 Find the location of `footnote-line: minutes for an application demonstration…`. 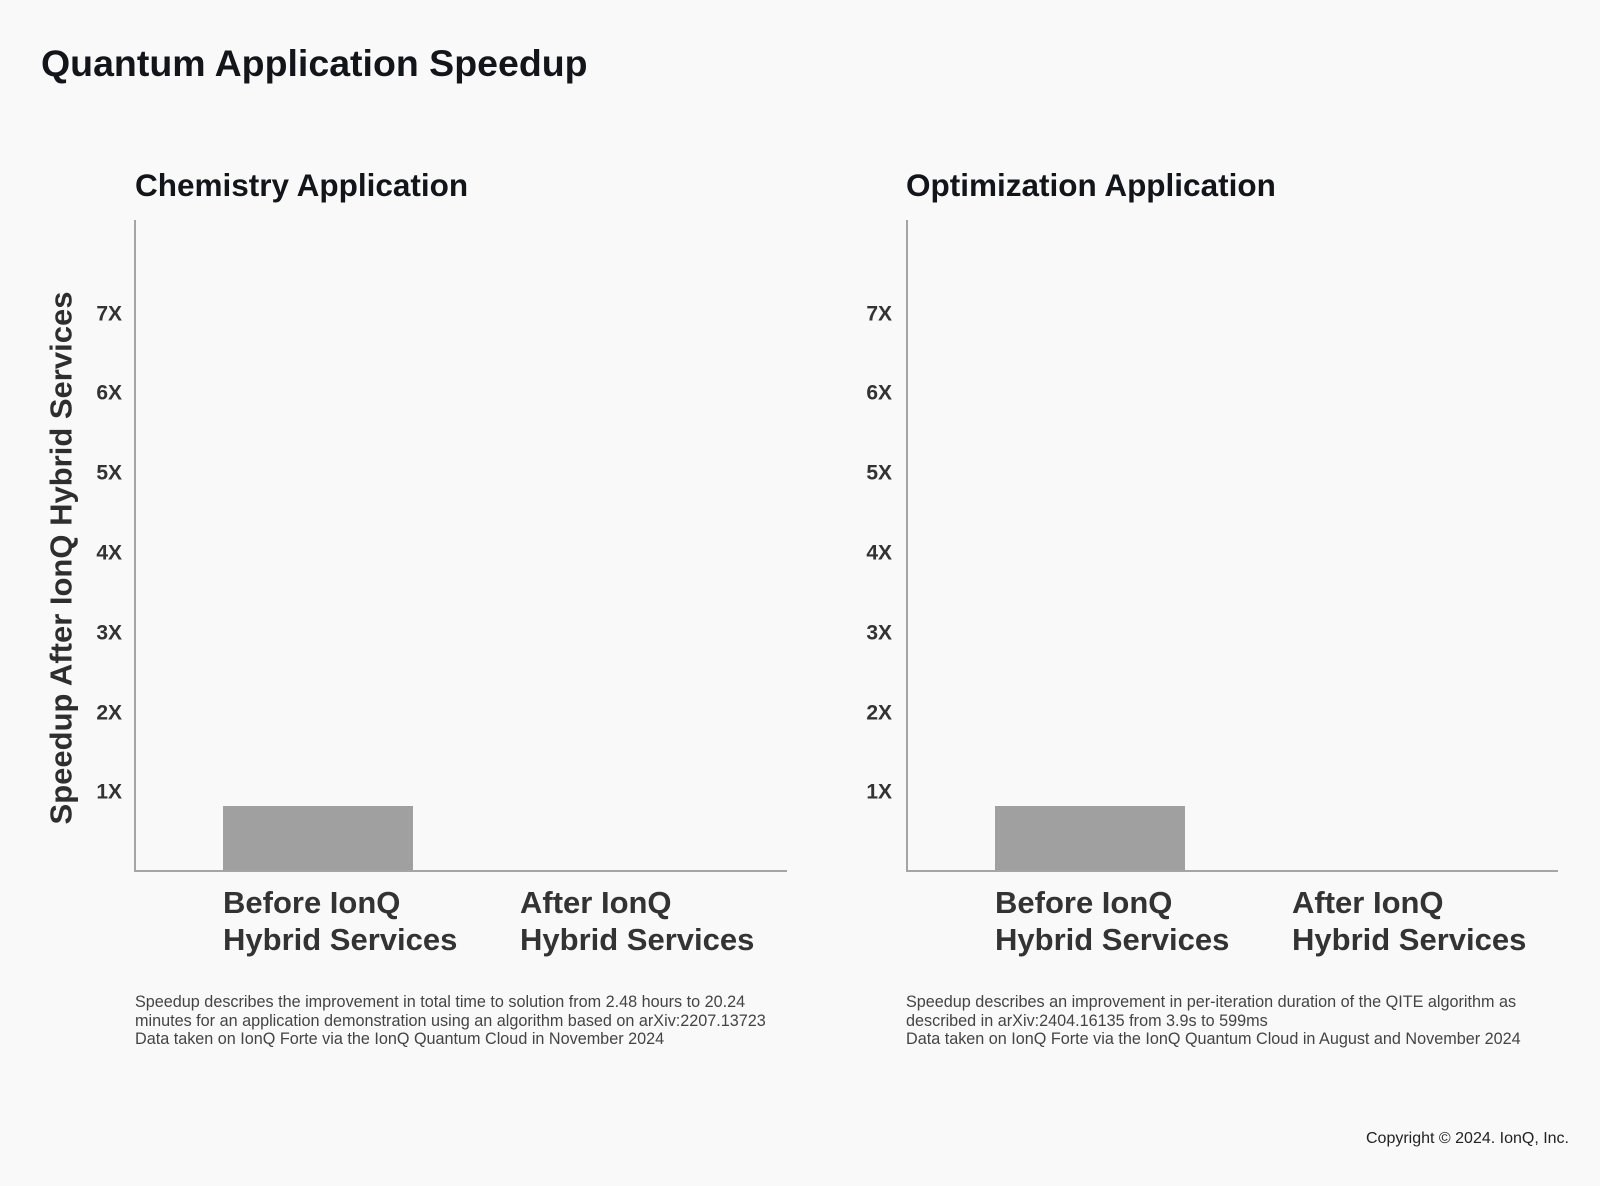

footnote-line: minutes for an application demonstration… is located at coordinates (450, 1020).